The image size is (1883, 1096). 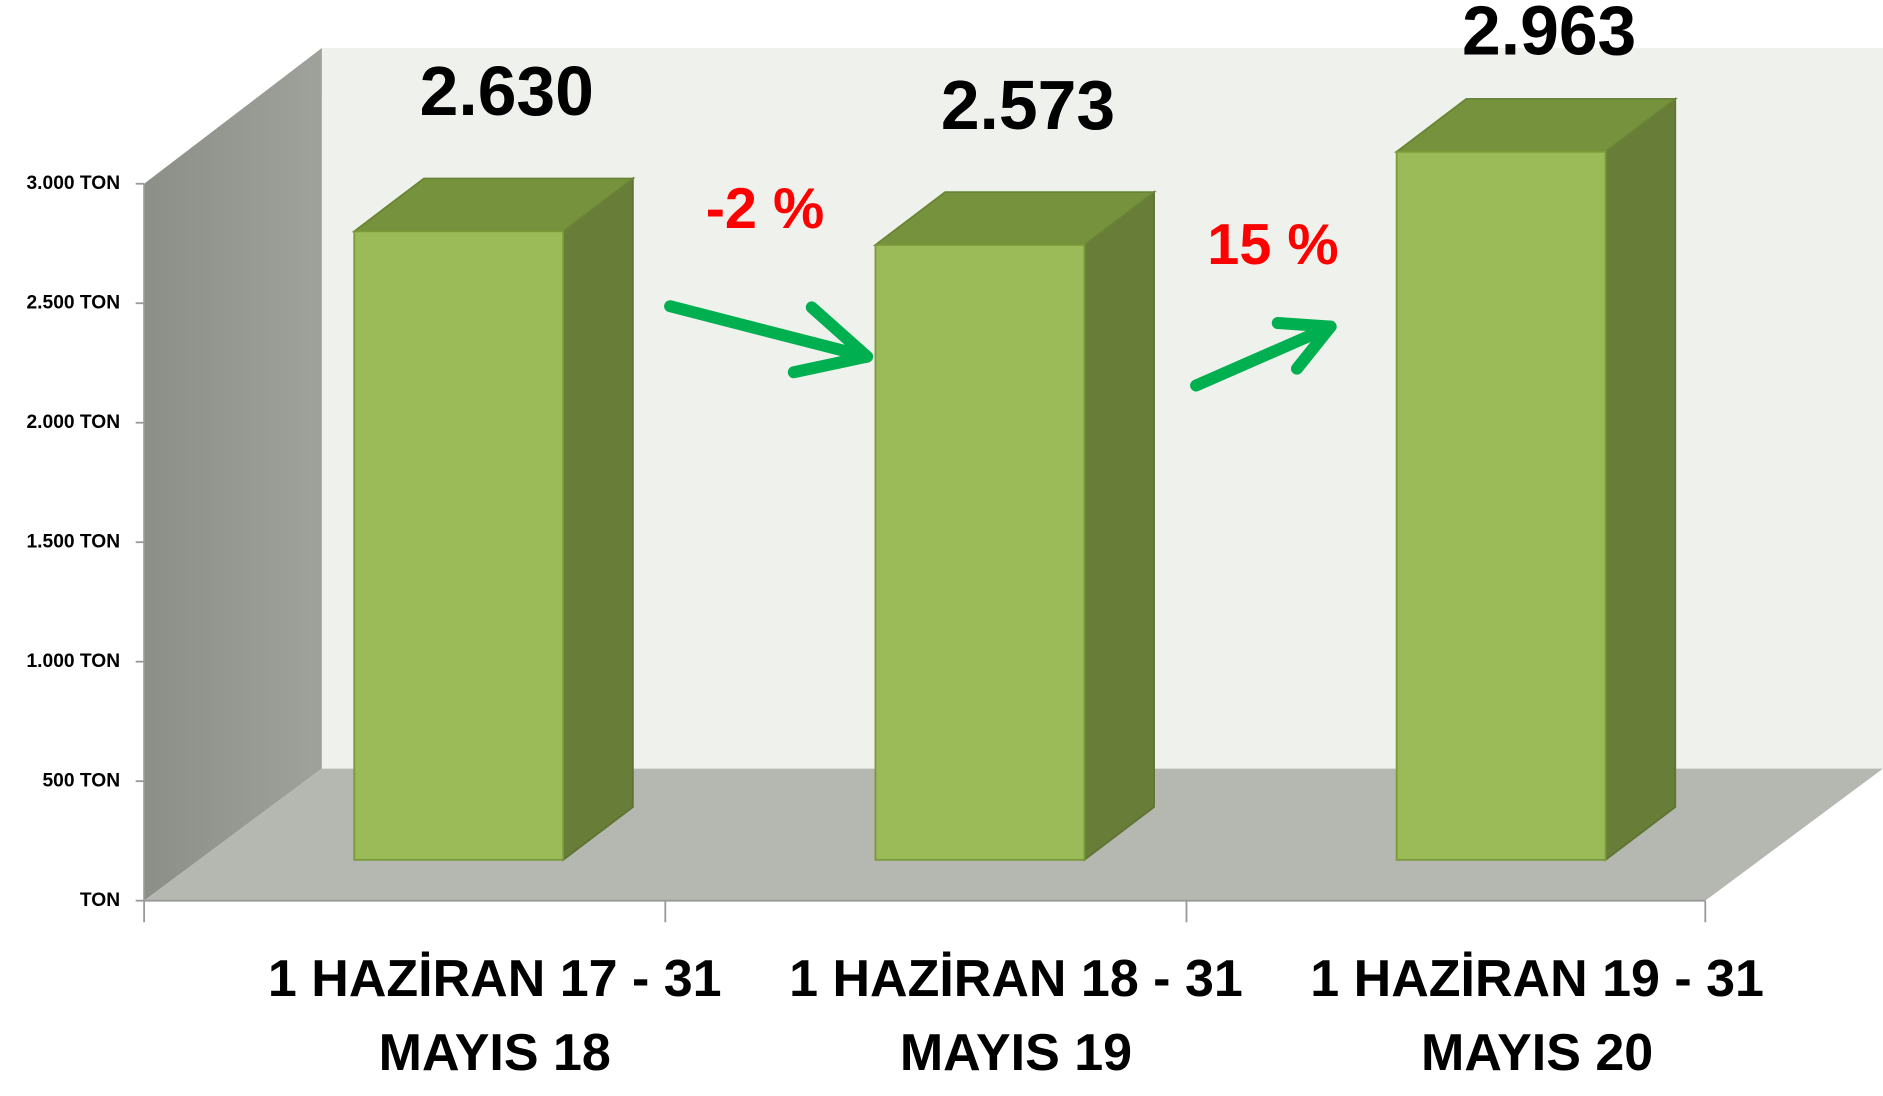 What do you see at coordinates (100, 900) in the screenshot?
I see `y-tick-label: TON` at bounding box center [100, 900].